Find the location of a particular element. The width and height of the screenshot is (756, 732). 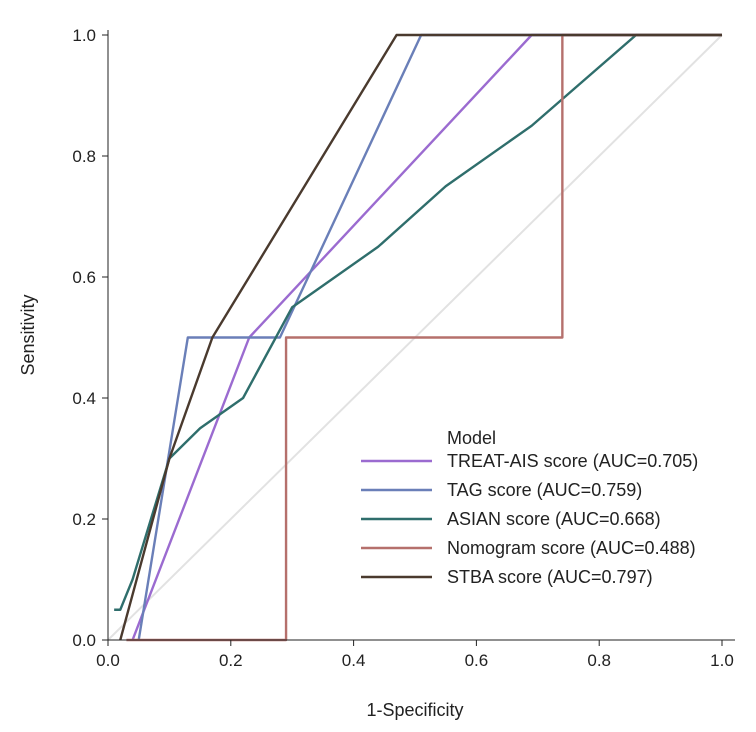

x-axis-title: 1-Specificity is located at coordinates (414, 710).